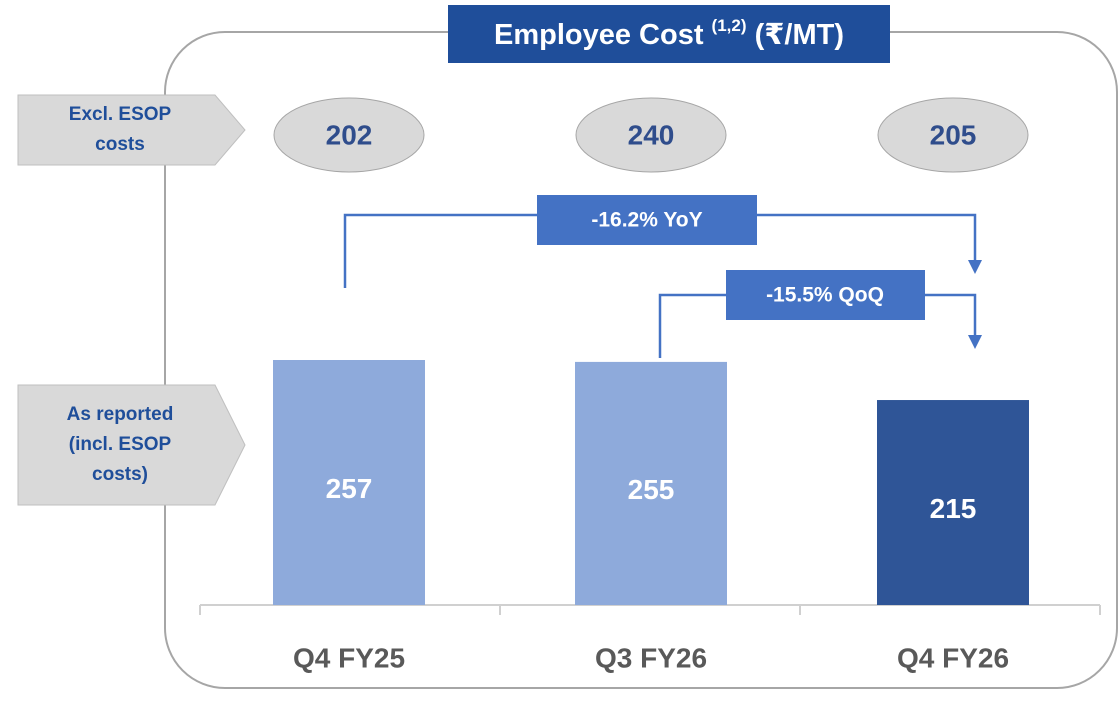 The width and height of the screenshot is (1120, 703). Describe the element at coordinates (729, 25) in the screenshot. I see `title-note: (1,2)` at that location.